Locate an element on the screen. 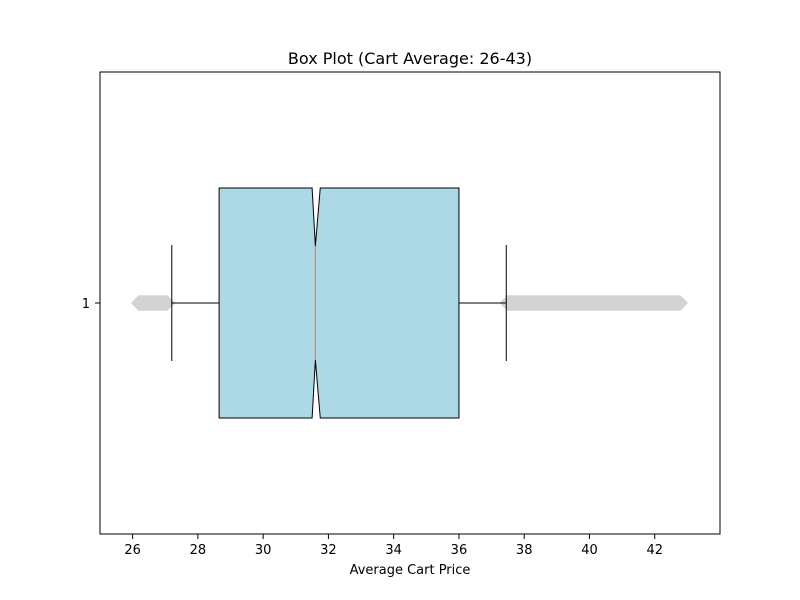  x-tick-label: 30 is located at coordinates (263, 550).